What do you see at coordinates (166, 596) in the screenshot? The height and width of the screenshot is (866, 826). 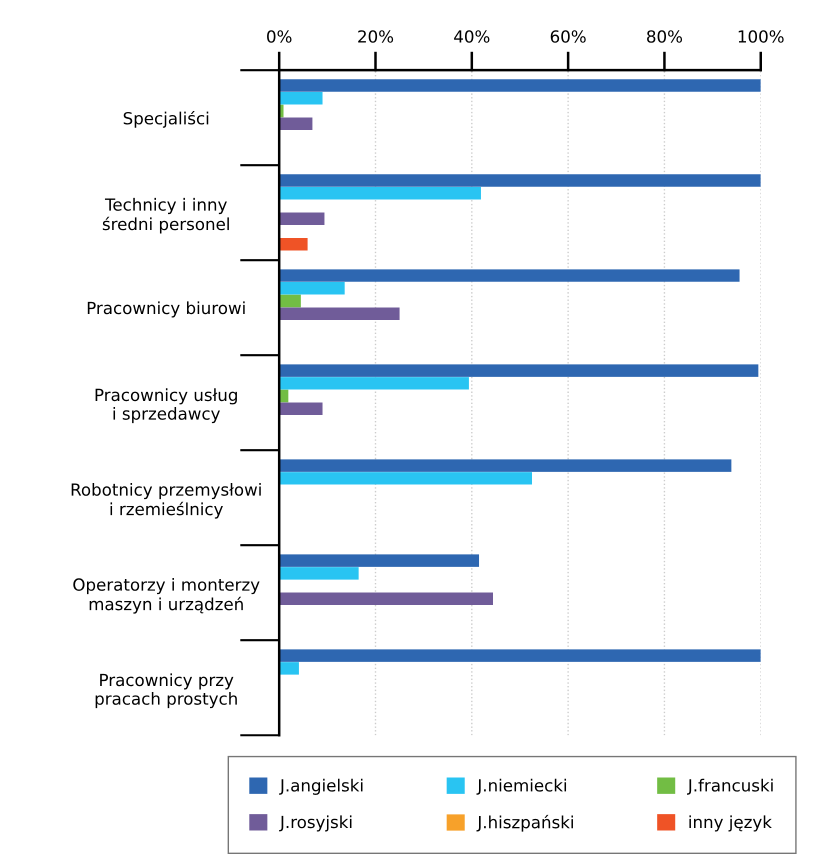 I see `y-tick-label: Operatorzy i monterzy maszyn i urządzeń` at bounding box center [166, 596].